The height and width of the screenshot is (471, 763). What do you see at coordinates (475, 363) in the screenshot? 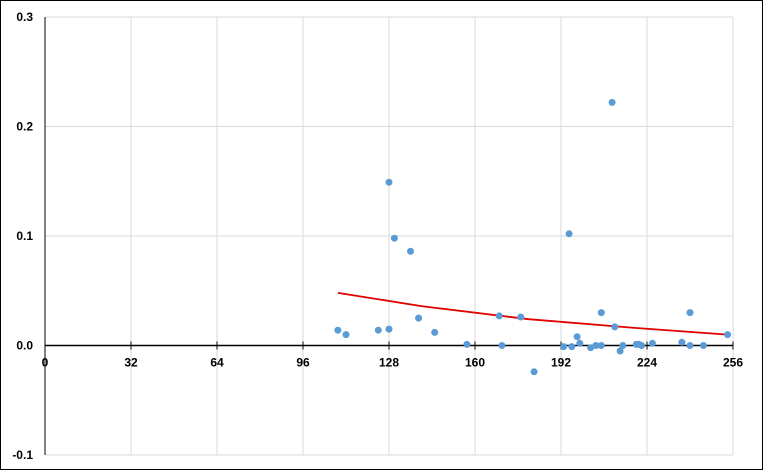
I see `x-tick-label: 160` at bounding box center [475, 363].